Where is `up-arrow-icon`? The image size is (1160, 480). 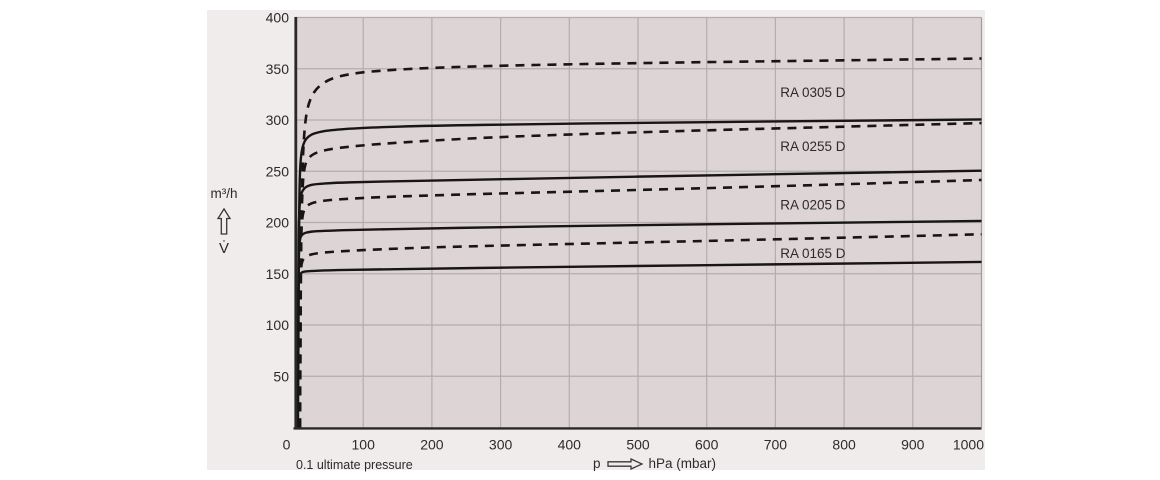 up-arrow-icon is located at coordinates (224, 221).